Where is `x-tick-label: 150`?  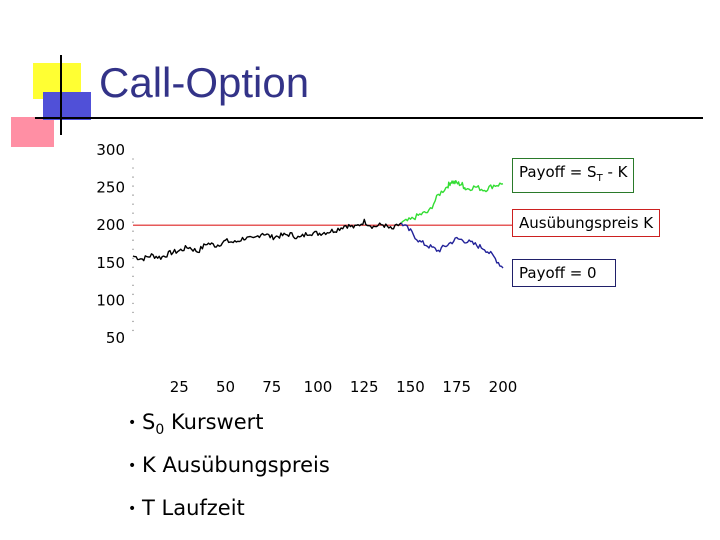
x-tick-label: 150 is located at coordinates (410, 387).